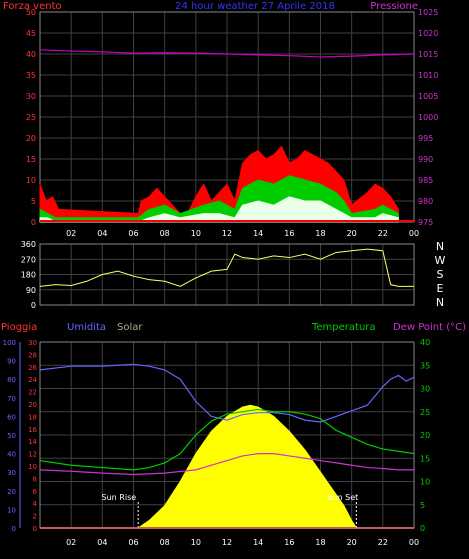 Image resolution: width=469 pixels, height=559 pixels. What do you see at coordinates (440, 274) in the screenshot?
I see `p2-compass-label: S` at bounding box center [440, 274].